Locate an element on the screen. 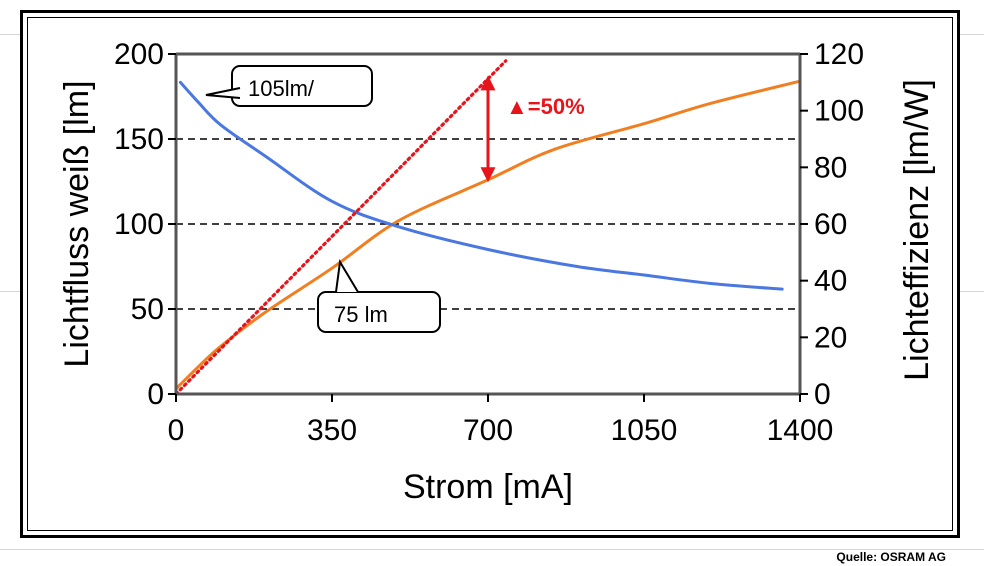  callout-pointer-efficiency is located at coordinates (223, 93).